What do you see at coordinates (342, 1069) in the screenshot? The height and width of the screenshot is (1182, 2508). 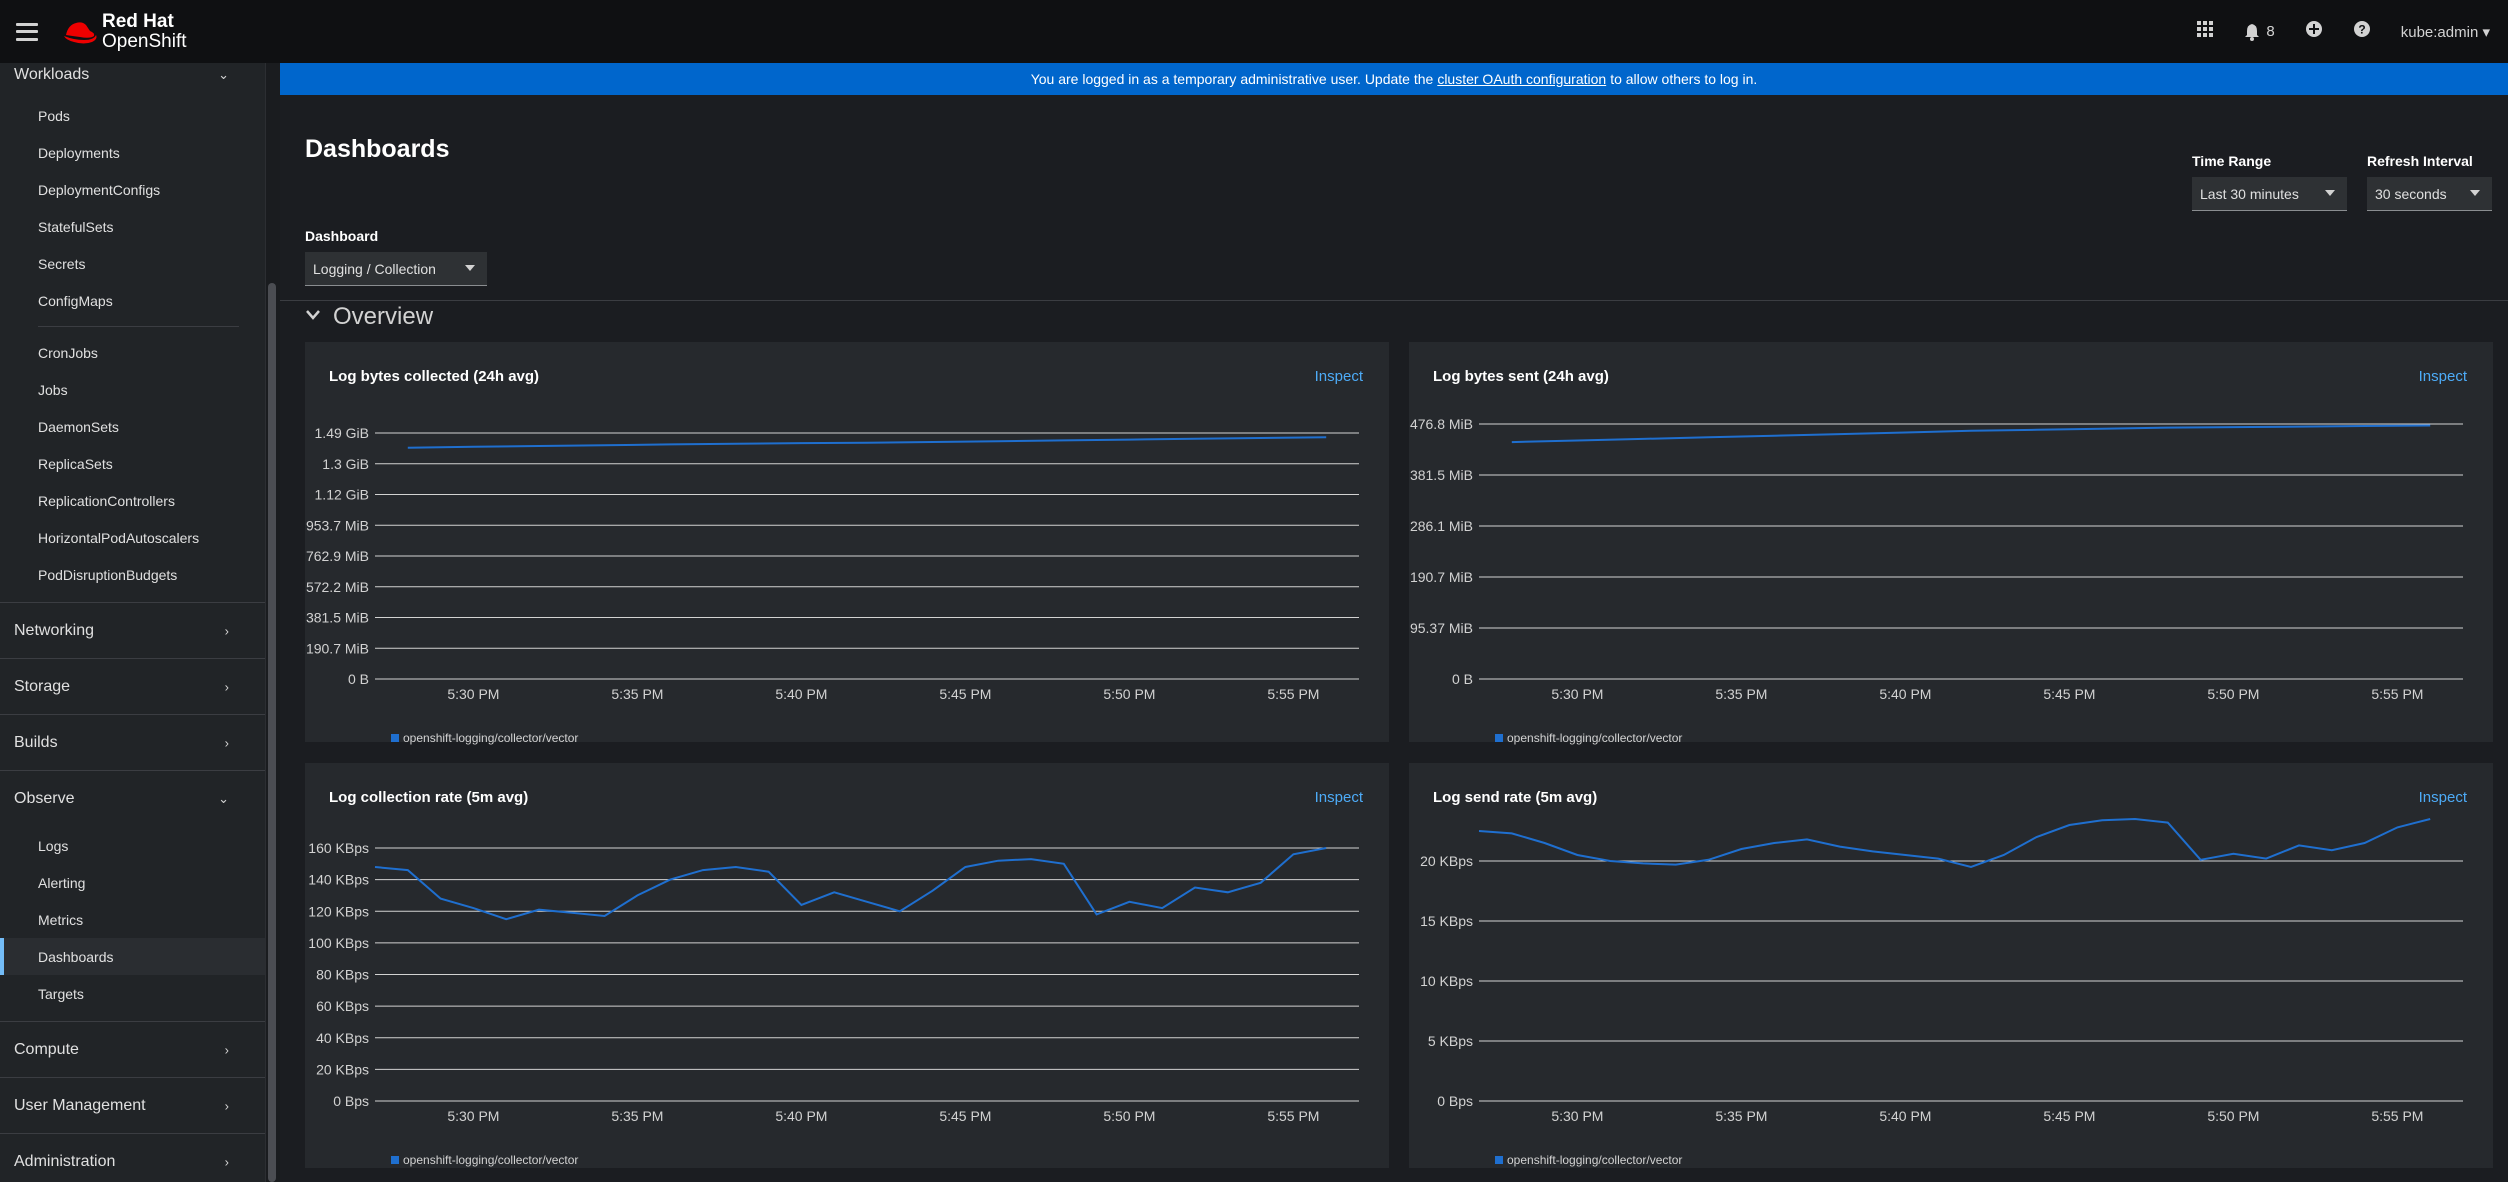 I see `y-tick-label: 20 KBps` at bounding box center [342, 1069].